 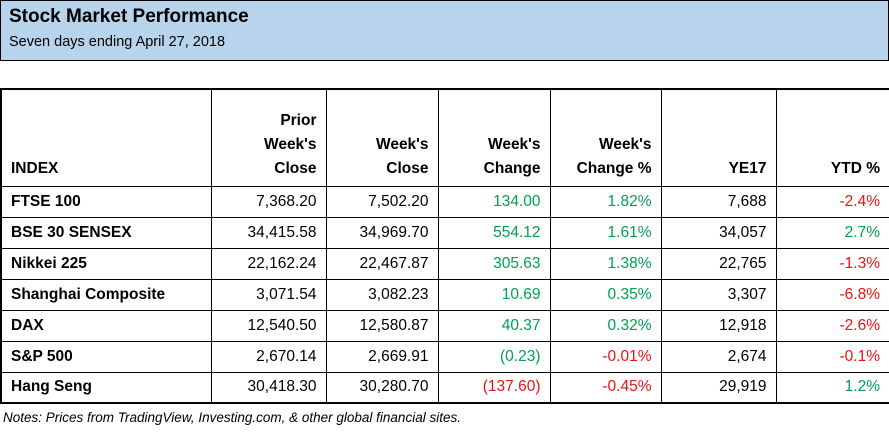 I want to click on ytd-pct-value: 2.7%, so click(x=832, y=232).